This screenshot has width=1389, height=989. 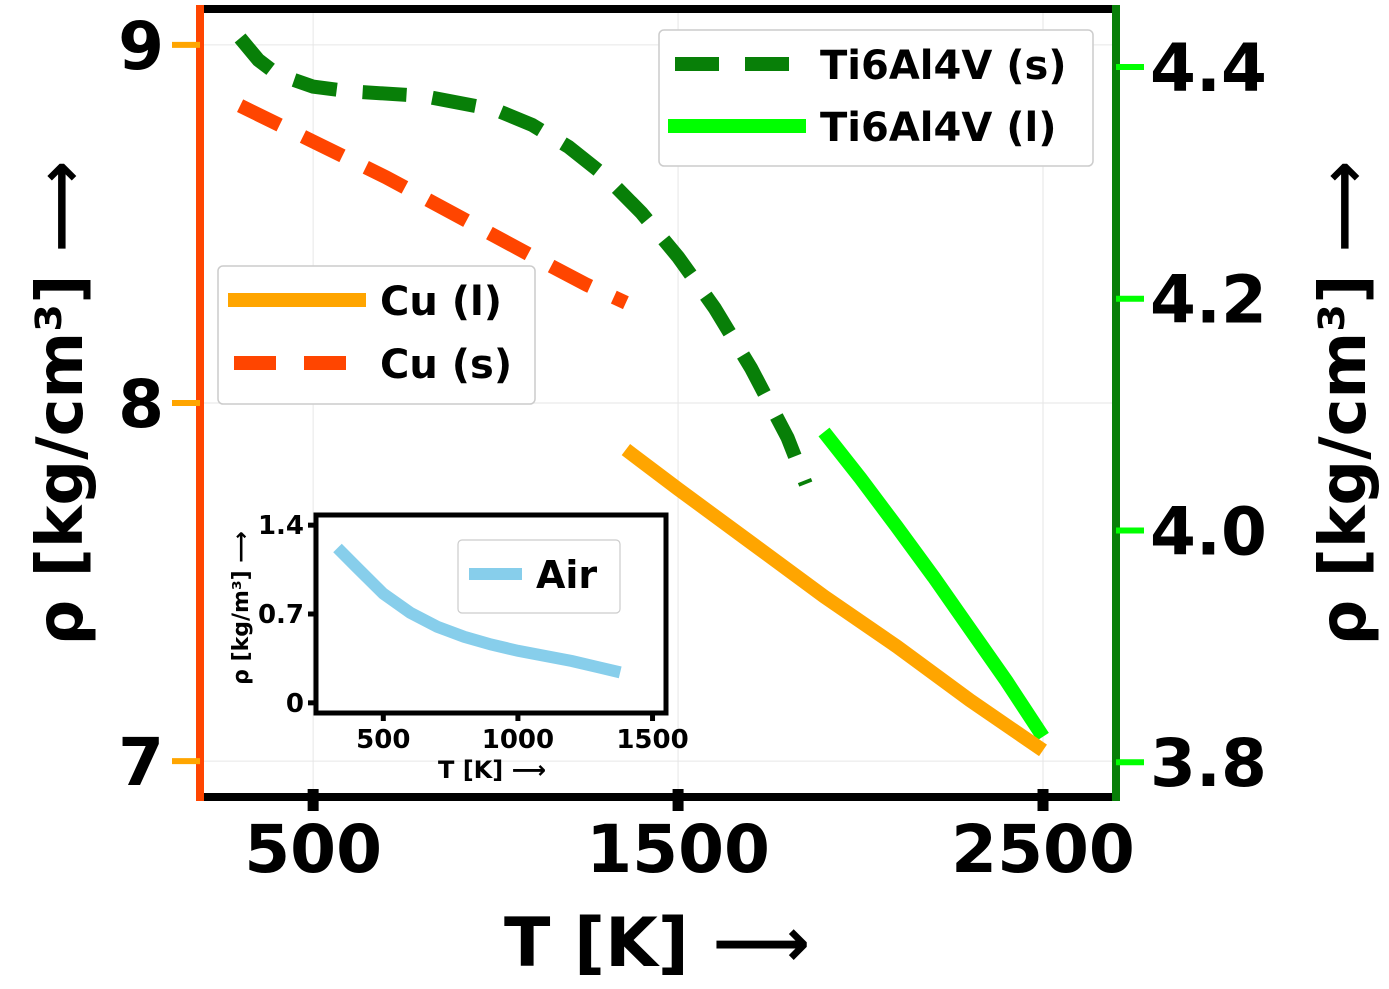 What do you see at coordinates (518, 740) in the screenshot?
I see `inset-x-tick-label-1000: 1000` at bounding box center [518, 740].